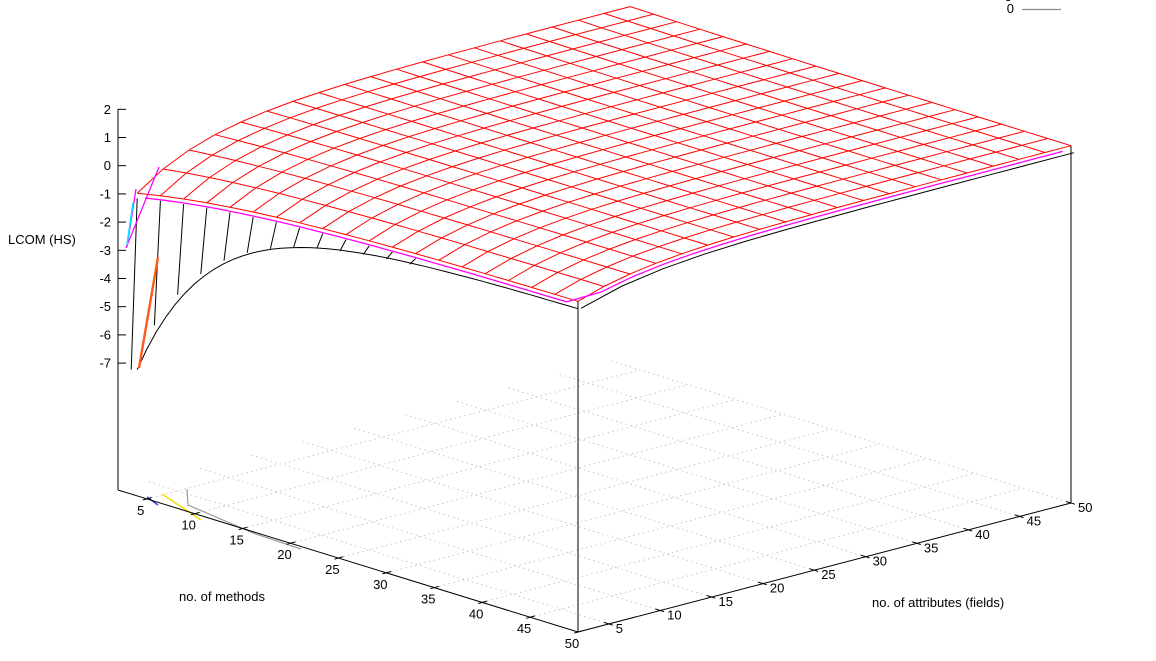  Describe the element at coordinates (105, 193) in the screenshot. I see `z-tick-label: -1` at that location.